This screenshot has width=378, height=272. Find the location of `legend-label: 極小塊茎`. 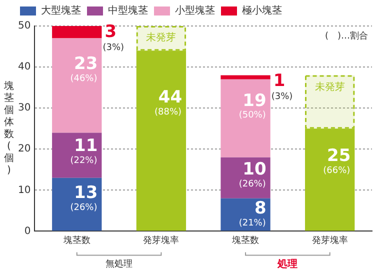

legend-label: 極小塊茎 is located at coordinates (262, 10).